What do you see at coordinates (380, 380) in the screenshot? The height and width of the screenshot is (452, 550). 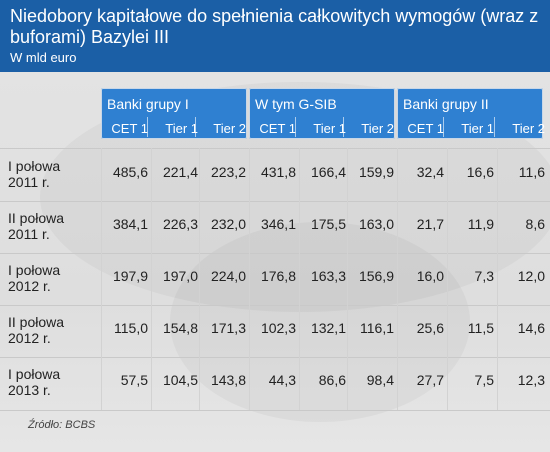 I see `table-cell: 98,4` at bounding box center [380, 380].